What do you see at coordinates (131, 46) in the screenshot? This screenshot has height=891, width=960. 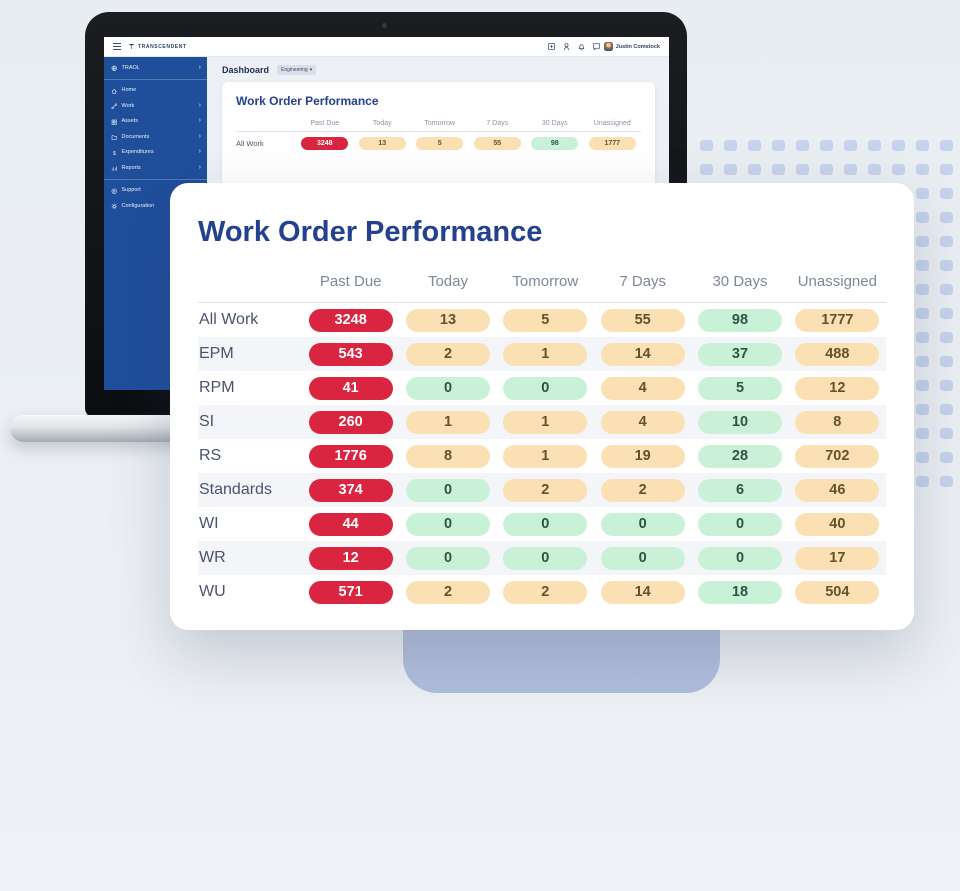 I see `transcendent-logo-icon` at bounding box center [131, 46].